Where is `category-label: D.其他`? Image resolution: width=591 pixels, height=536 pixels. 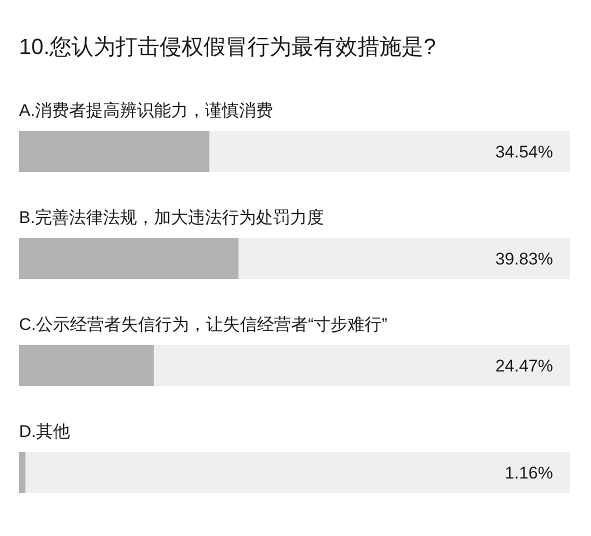
category-label: D.其他 is located at coordinates (44, 431).